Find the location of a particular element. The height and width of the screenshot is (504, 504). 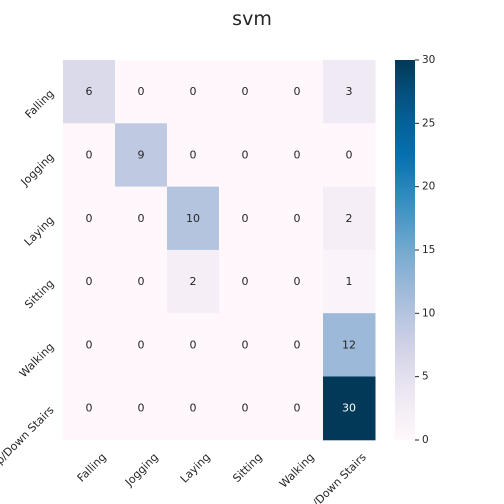

chart-title: svm is located at coordinates (252, 19).